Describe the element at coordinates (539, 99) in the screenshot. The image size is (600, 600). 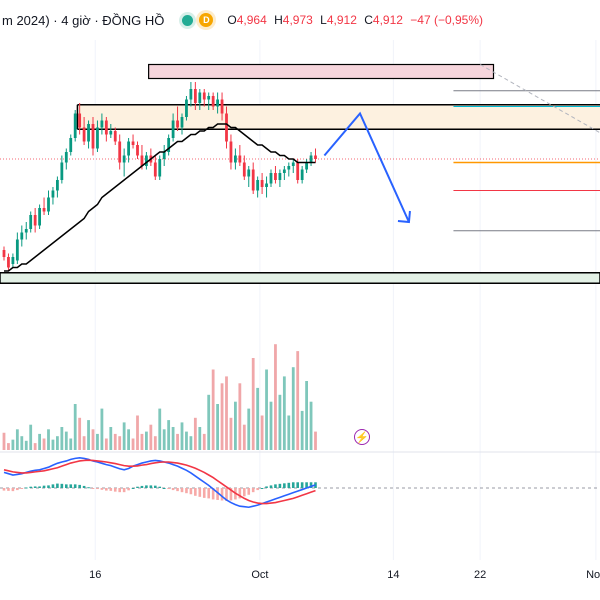
I see `dashed-trend-line` at that location.